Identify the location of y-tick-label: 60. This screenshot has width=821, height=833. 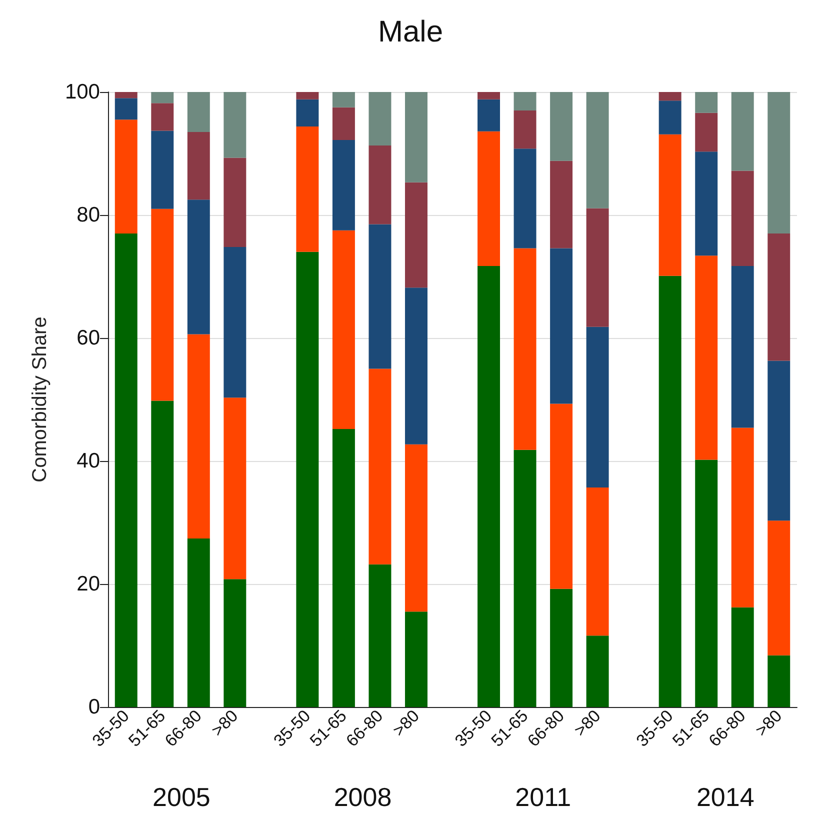
(88, 338).